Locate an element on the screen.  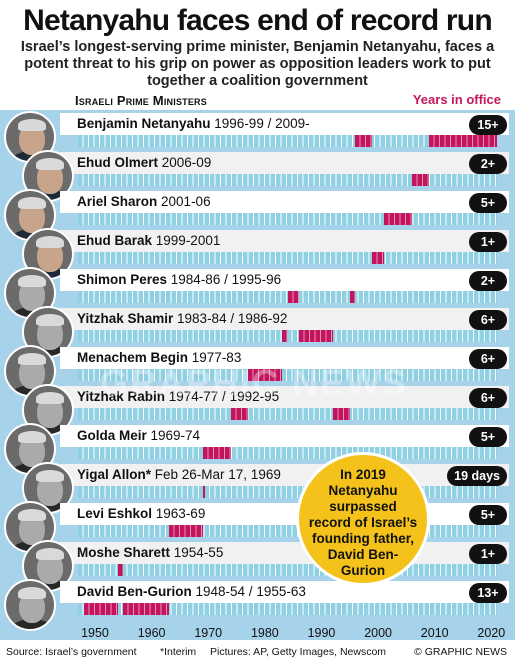
pm-label: Yitzhak Shamir 1983-84 / 1986-92 is located at coordinates (182, 320).